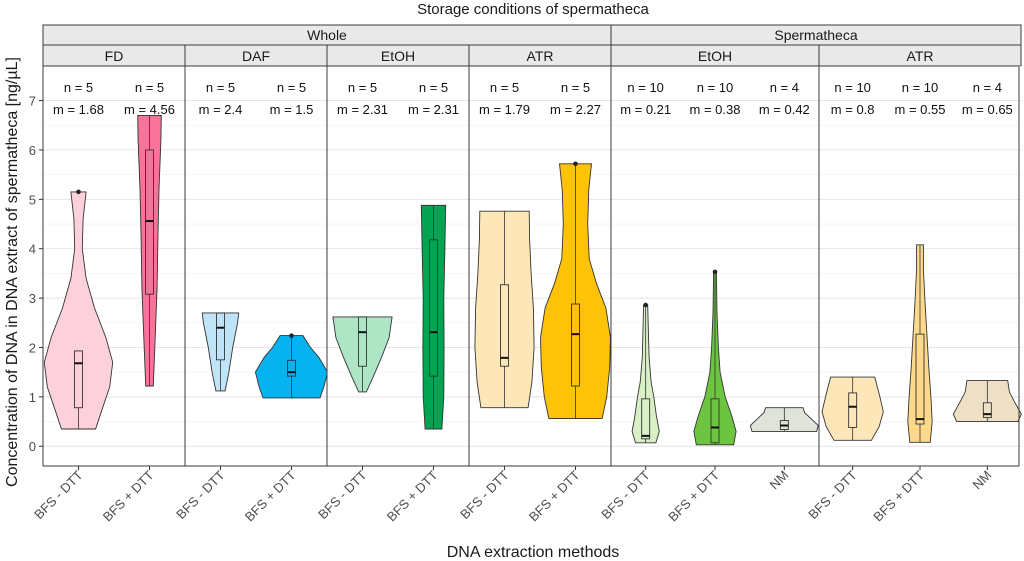 This screenshot has height=561, width=1024. Describe the element at coordinates (256, 56) in the screenshot. I see `facet-strip-label: DAF` at that location.